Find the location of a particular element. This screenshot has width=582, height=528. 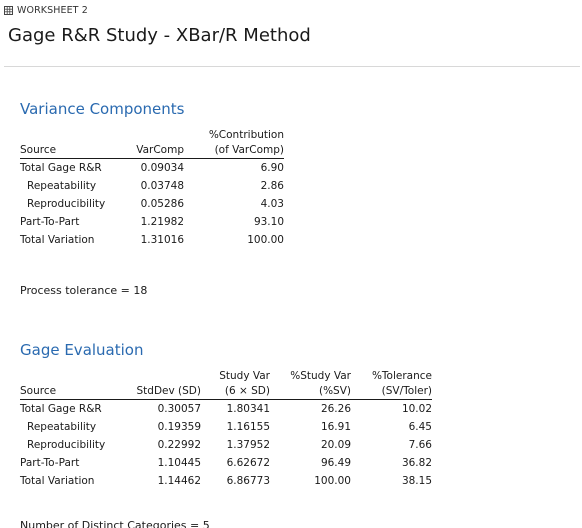

row-varcomp: 1.21982 is located at coordinates (162, 222).